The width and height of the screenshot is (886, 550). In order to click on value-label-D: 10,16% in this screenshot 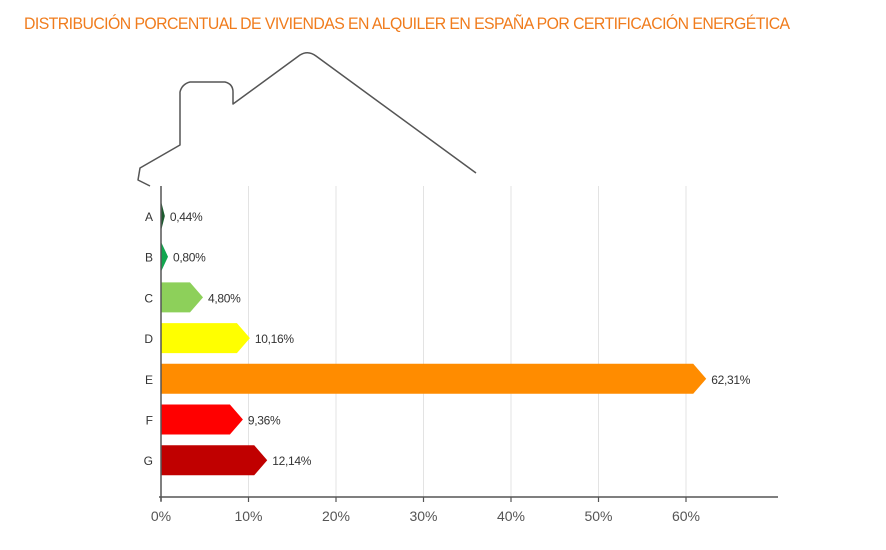, I will do `click(275, 339)`.